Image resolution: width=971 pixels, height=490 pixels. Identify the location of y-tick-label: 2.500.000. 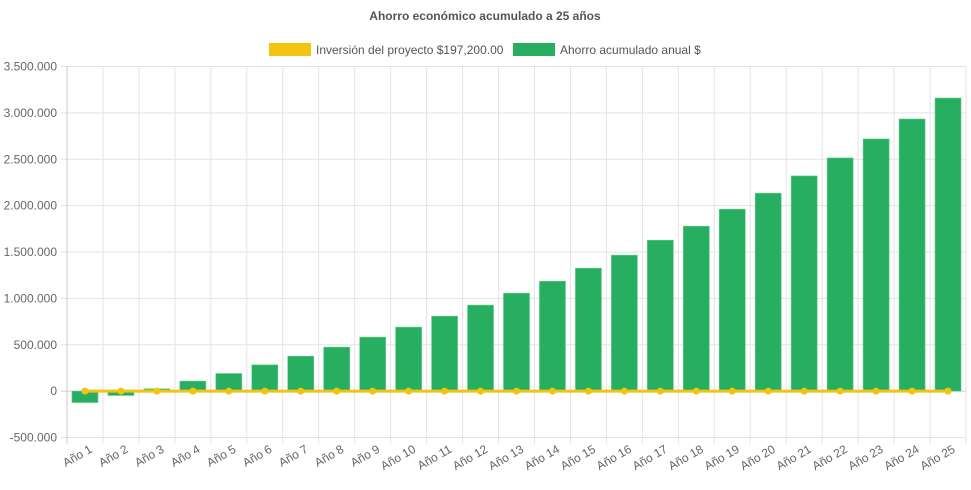
(31, 159).